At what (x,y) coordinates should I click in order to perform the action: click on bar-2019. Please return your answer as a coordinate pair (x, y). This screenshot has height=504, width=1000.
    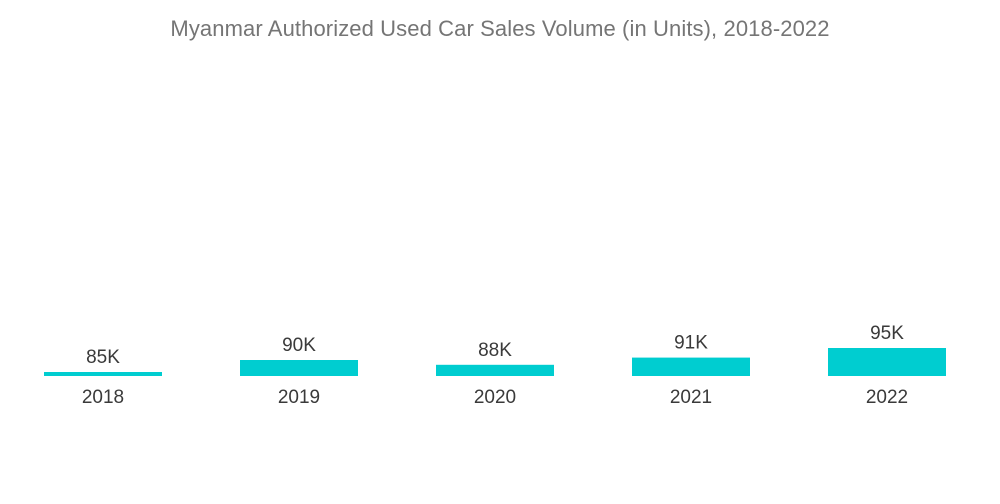
    Looking at the image, I should click on (299, 368).